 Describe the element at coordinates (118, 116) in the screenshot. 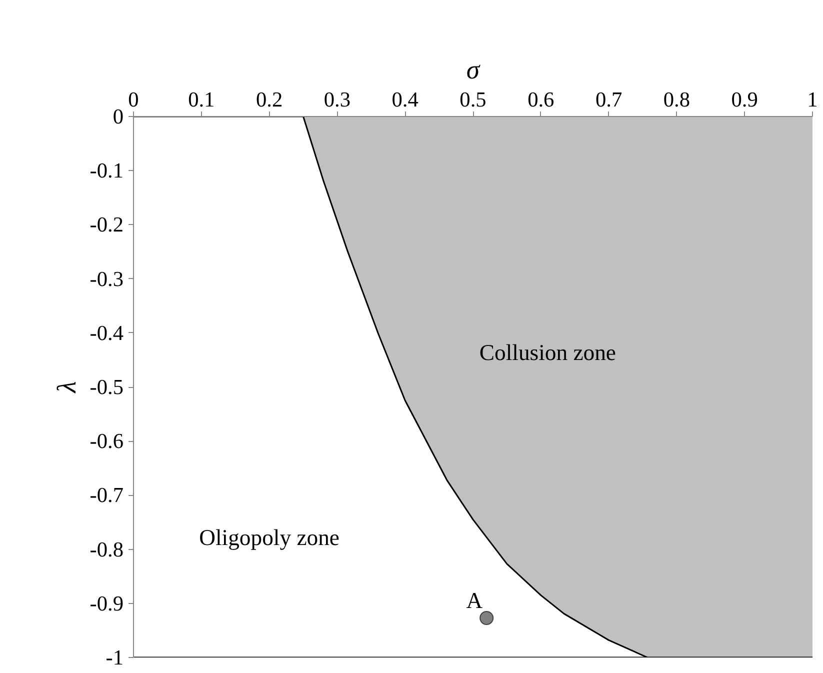

I see `y-tick-label: 0` at that location.